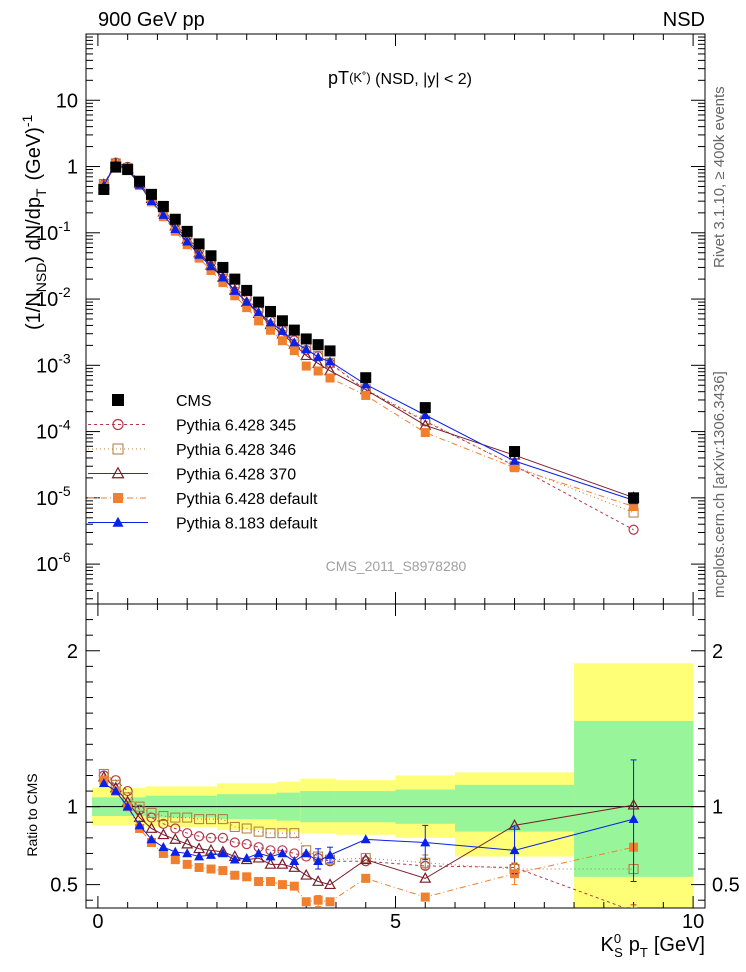 This screenshot has height=972, width=746. What do you see at coordinates (608, 945) in the screenshot?
I see `xlabel-main: K` at bounding box center [608, 945].